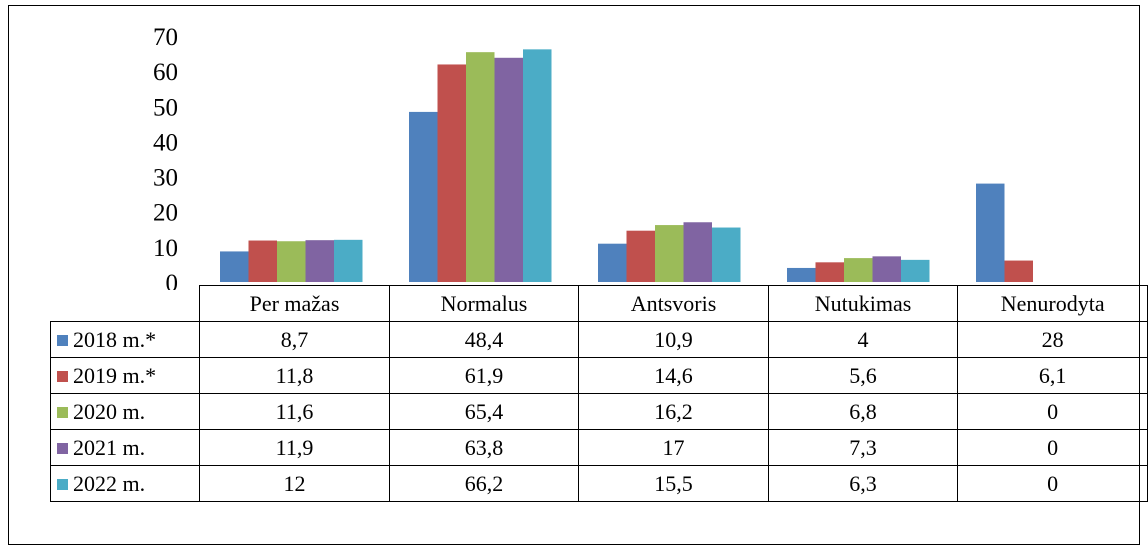  I want to click on table-cell: 65,4, so click(484, 411).